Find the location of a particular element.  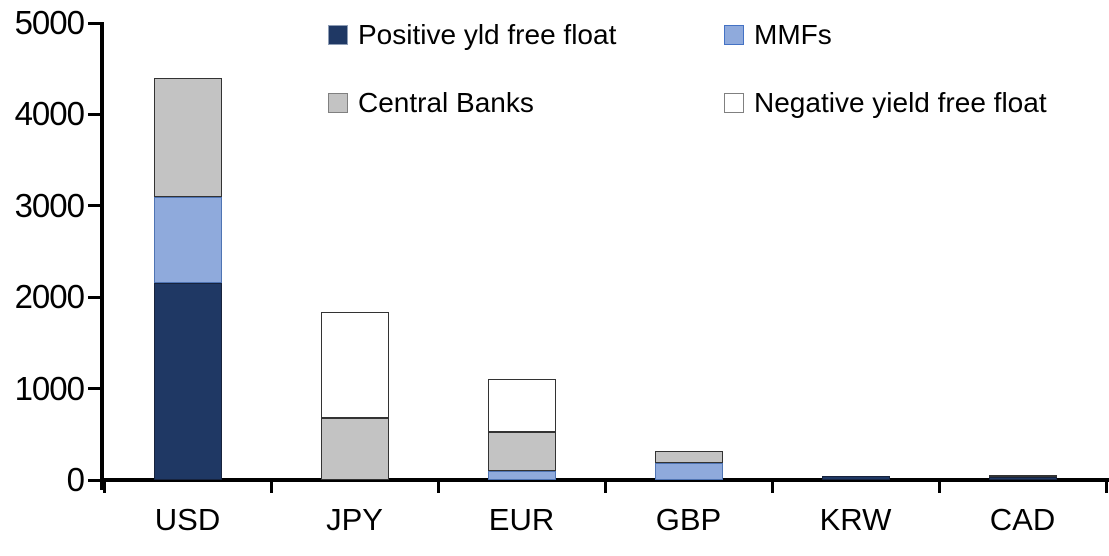

y-tick-label: 1000 is located at coordinates (49, 388).